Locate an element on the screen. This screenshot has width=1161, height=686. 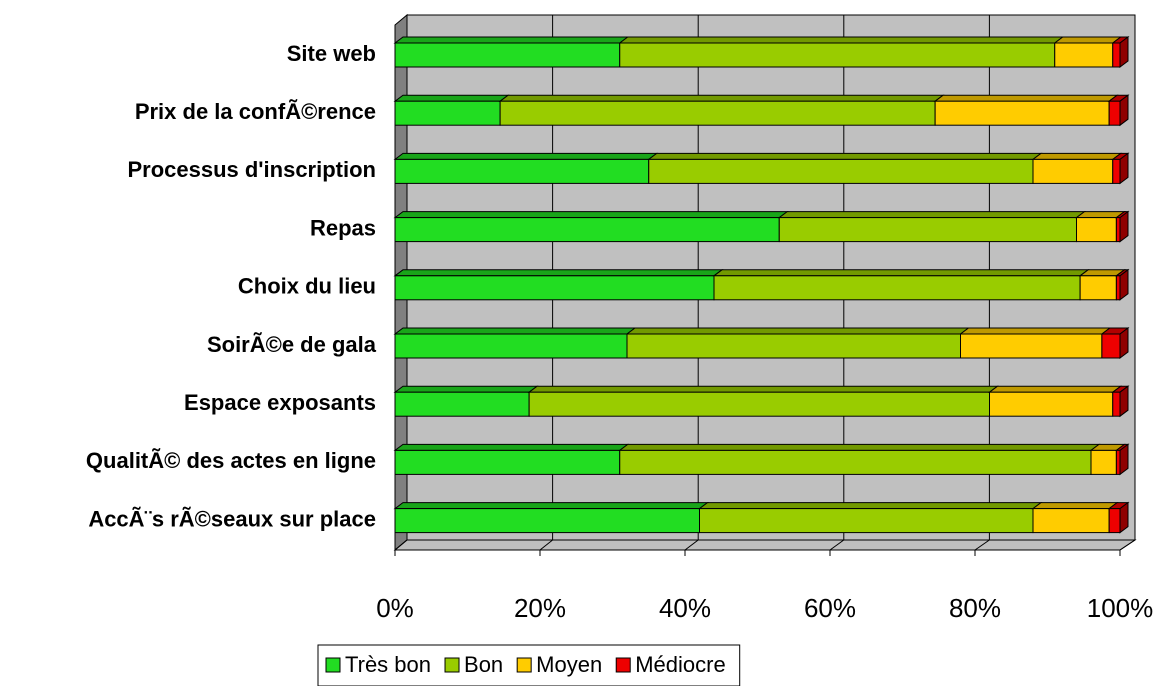
y-tick-label: Site web is located at coordinates (331, 53).